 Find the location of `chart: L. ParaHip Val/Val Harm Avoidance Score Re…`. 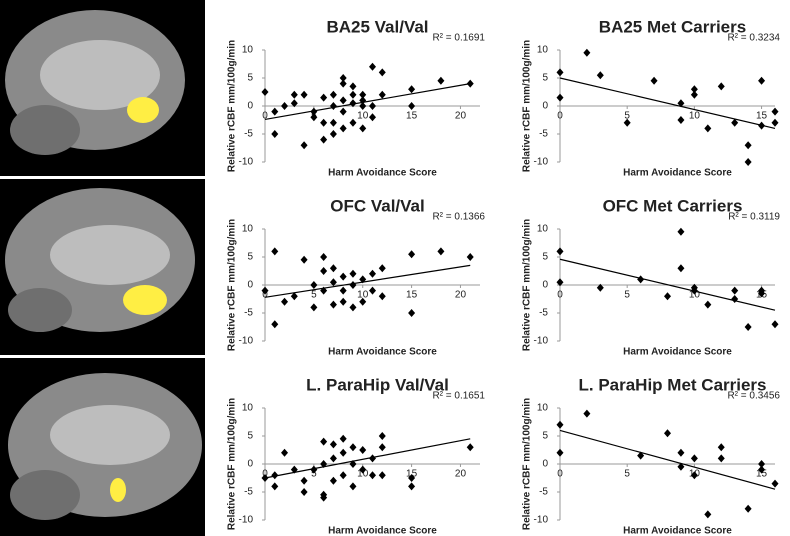

chart: L. ParaHip Val/Val Harm Avoidance Score Re… is located at coordinates (356, 455).